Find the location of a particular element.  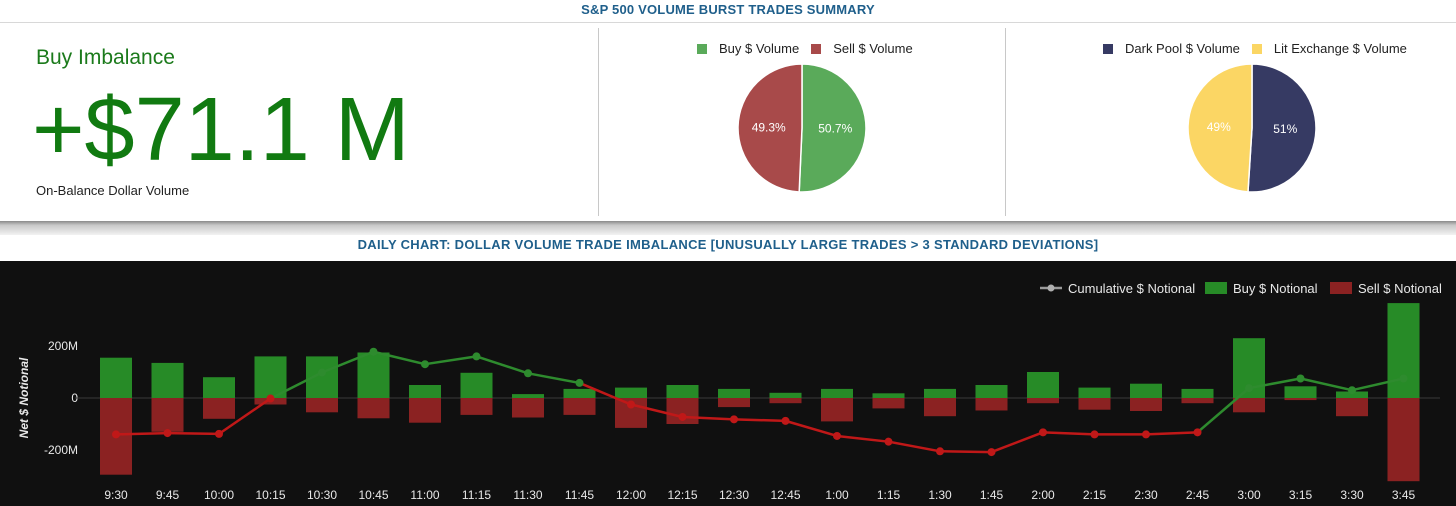

legend-swatch-dark-pool is located at coordinates (1108, 48).